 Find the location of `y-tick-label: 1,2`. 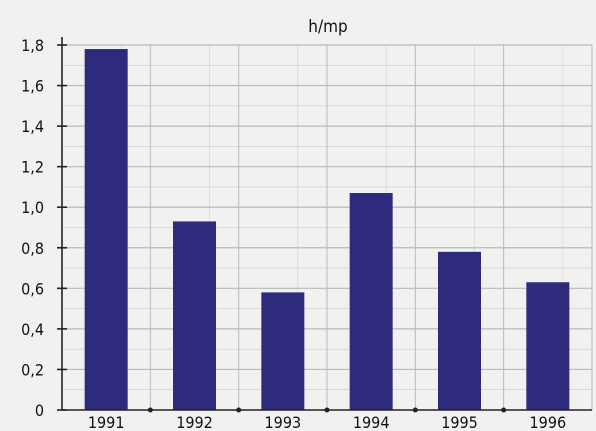

y-tick-label: 1,2 is located at coordinates (32, 167).